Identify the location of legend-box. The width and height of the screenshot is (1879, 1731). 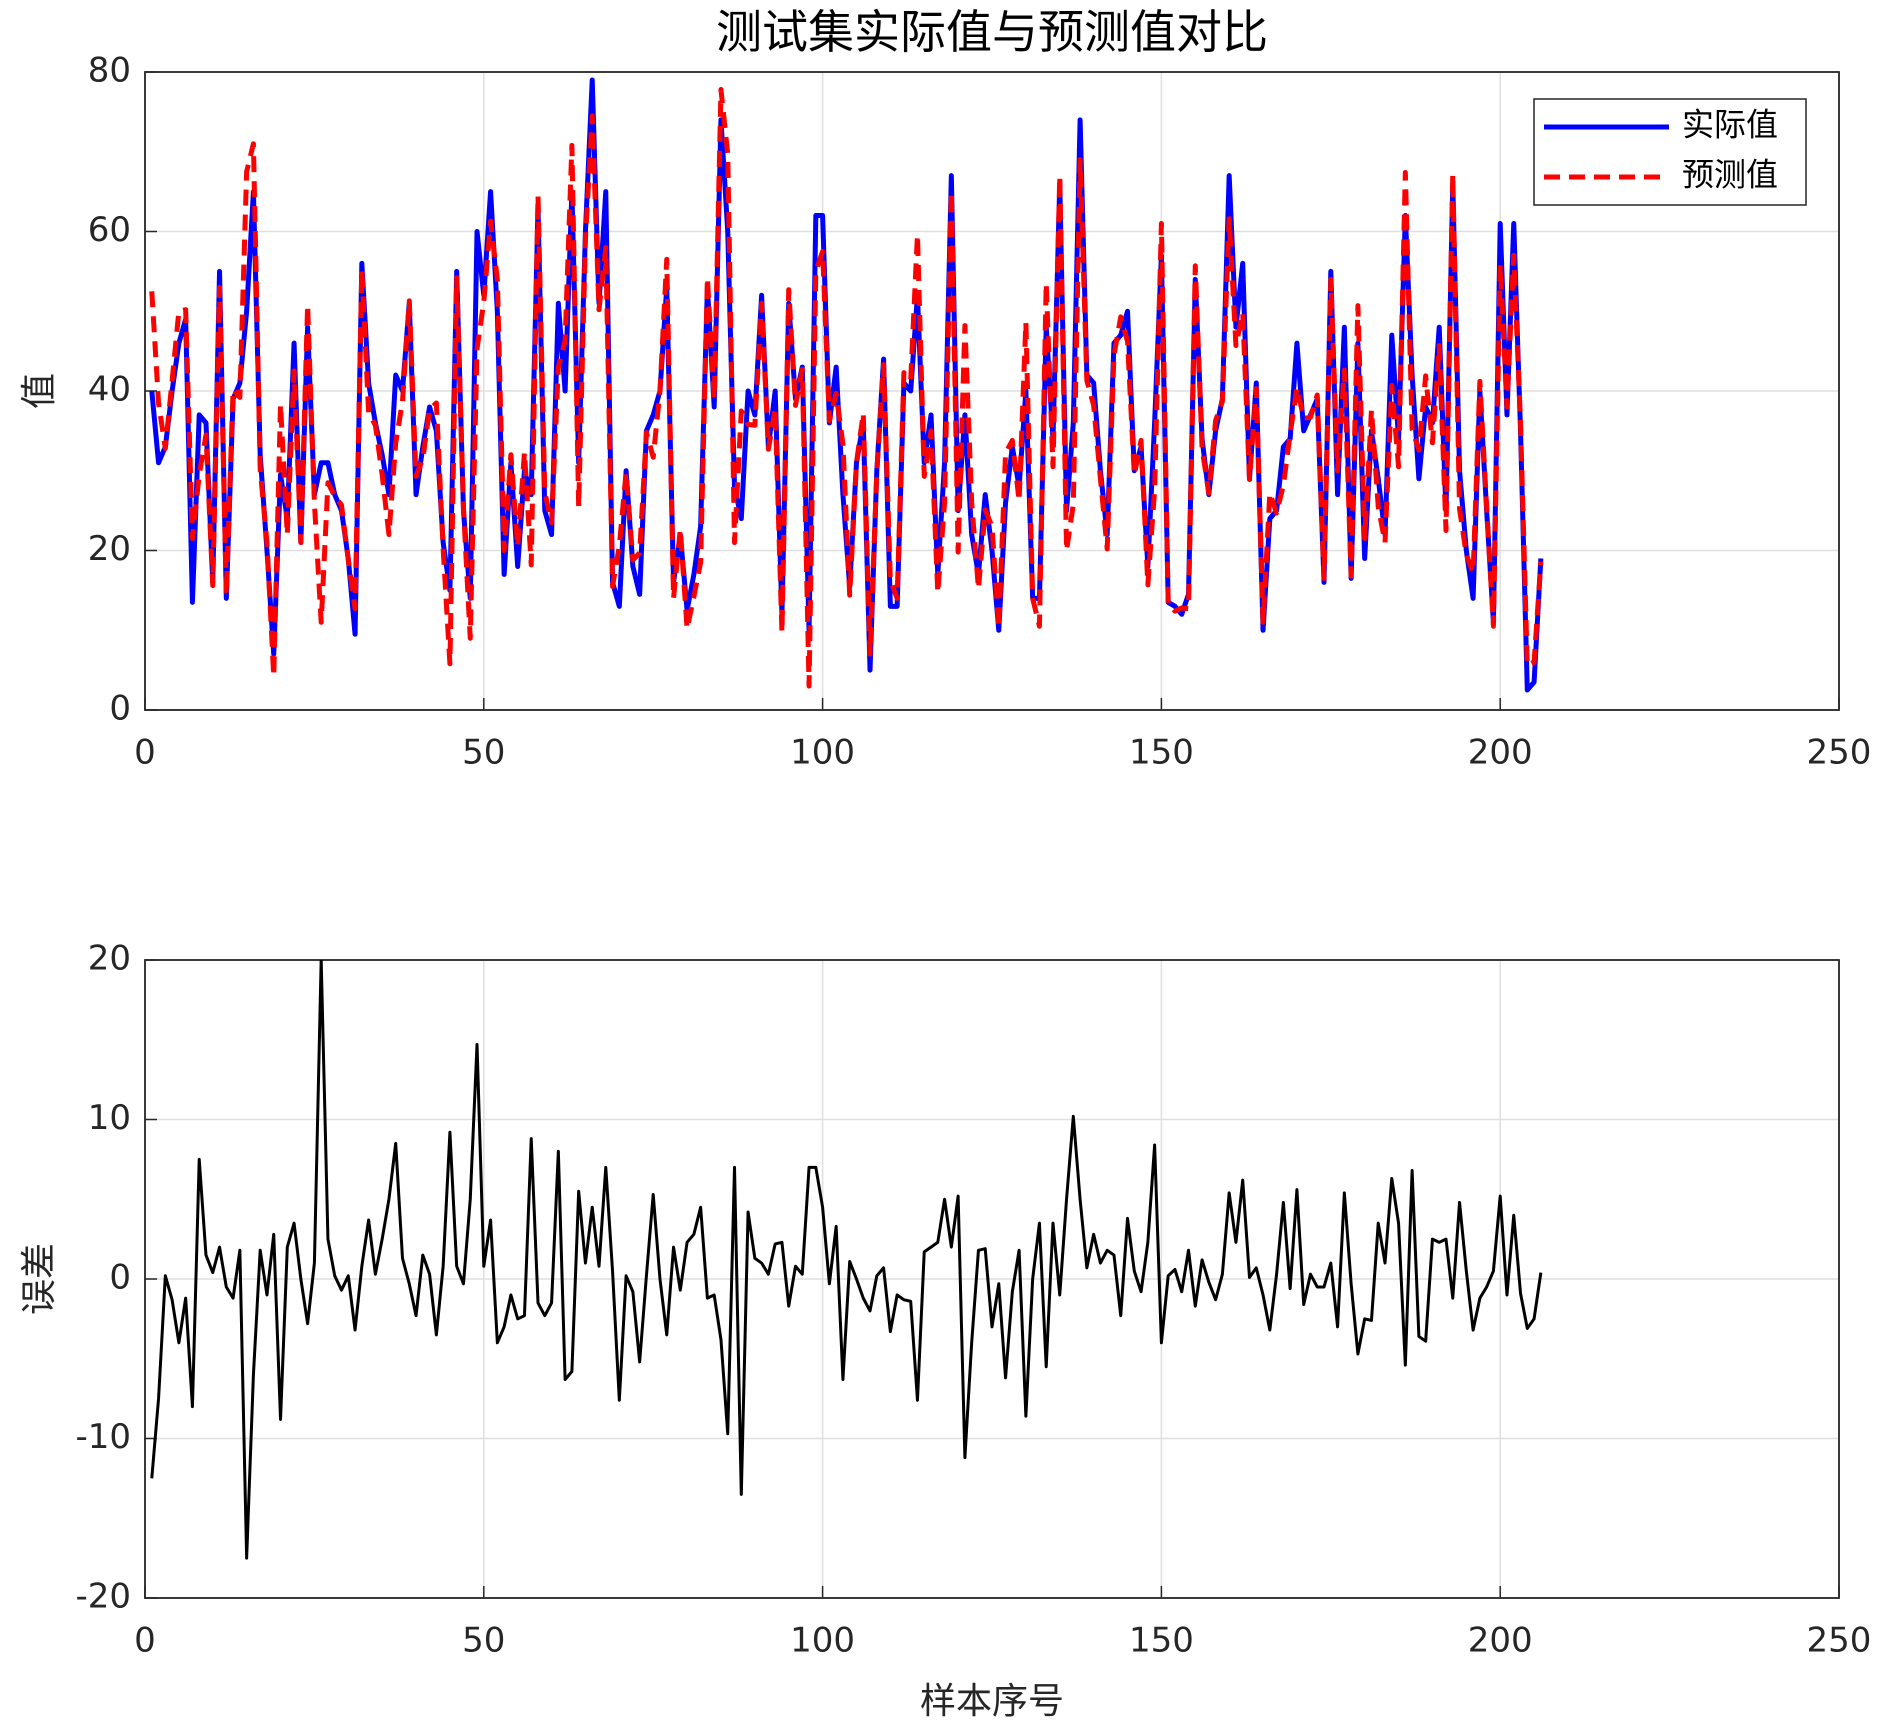
(1670, 152).